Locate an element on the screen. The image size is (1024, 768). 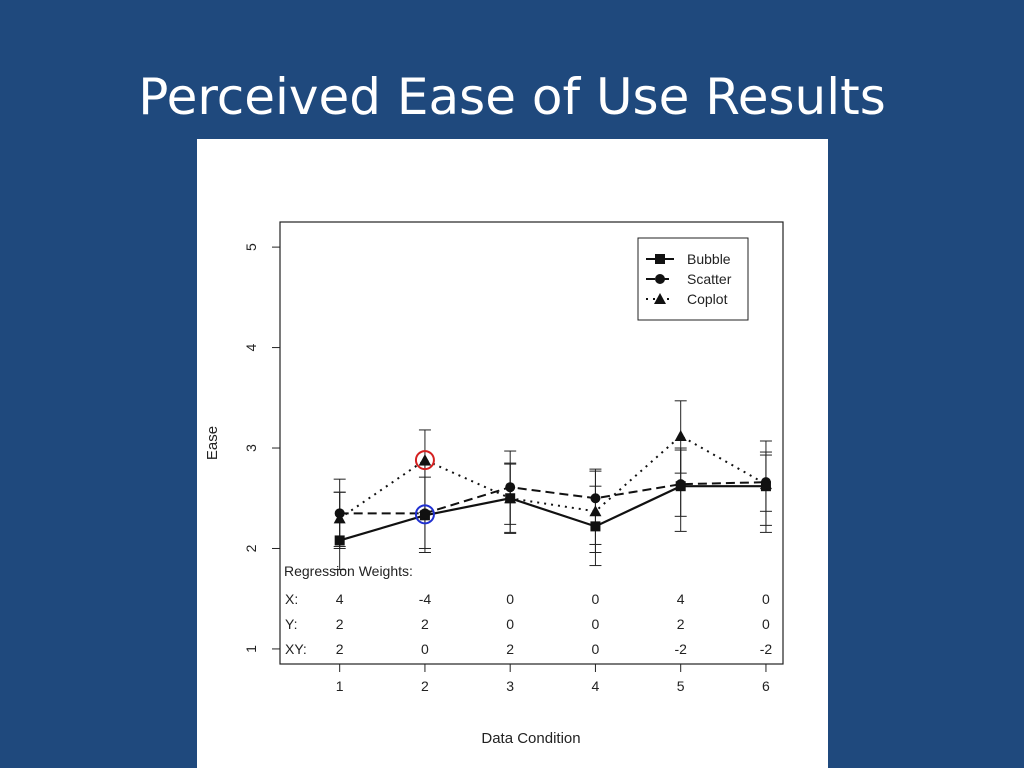
legend-label-bubble: Bubble is located at coordinates (709, 259).